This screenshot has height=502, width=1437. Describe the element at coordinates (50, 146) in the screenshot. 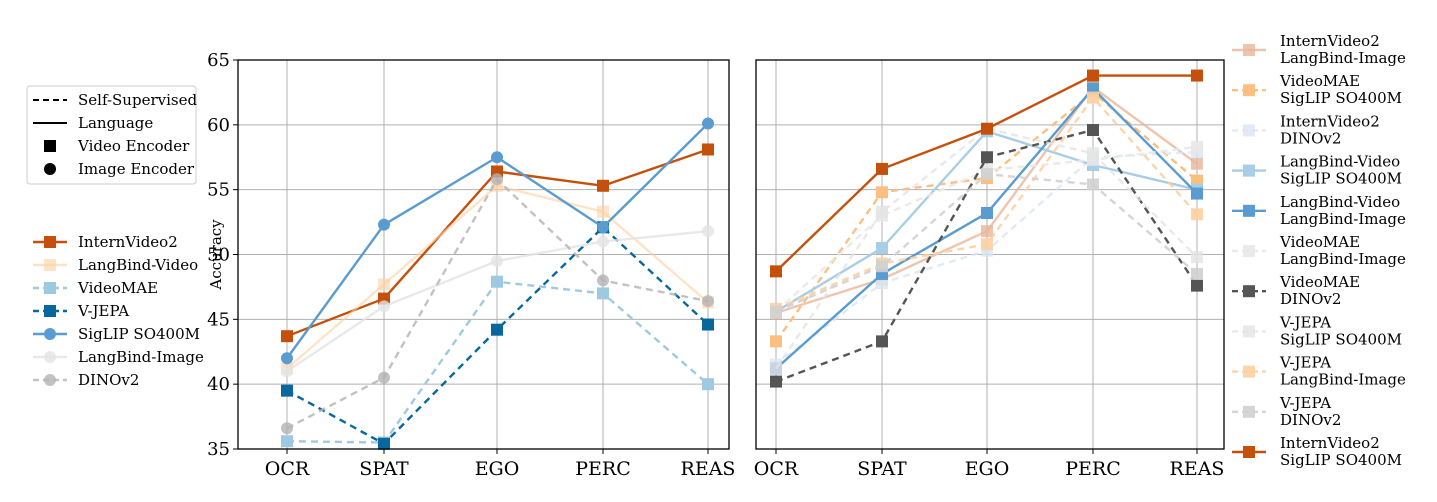

I see `square-marker-swatch` at that location.